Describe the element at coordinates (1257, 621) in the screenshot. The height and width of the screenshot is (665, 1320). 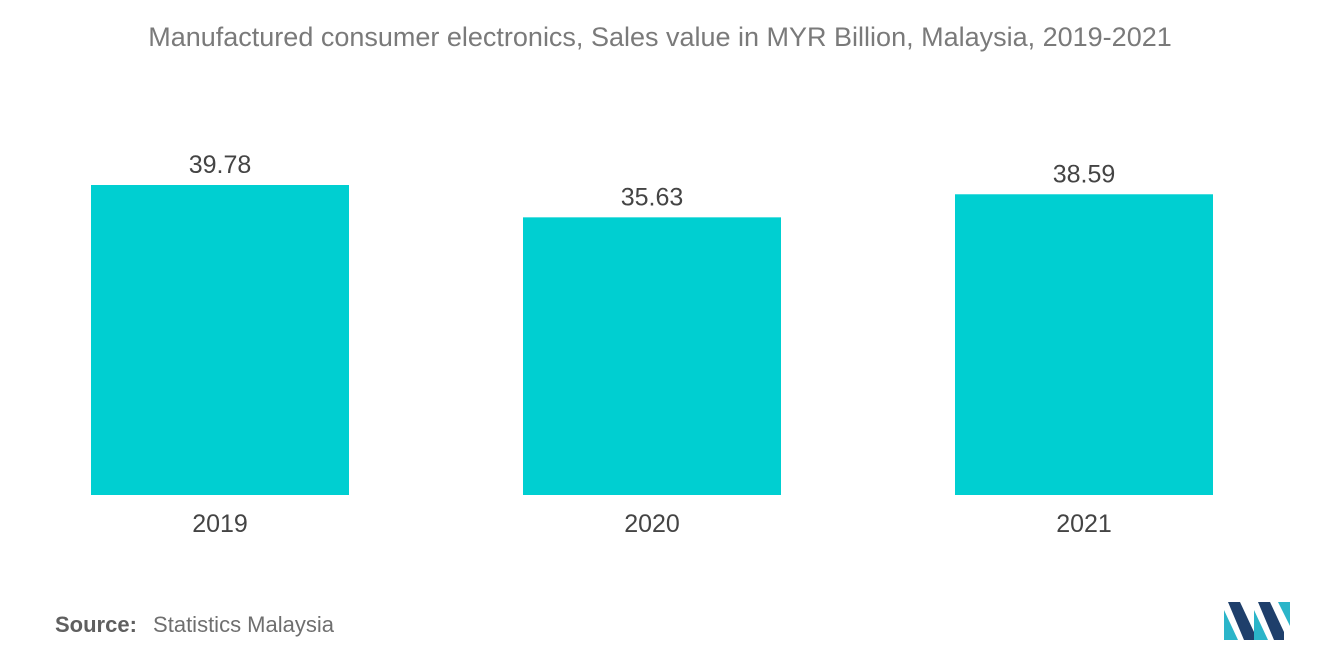
I see `mordor-logo-icon` at that location.